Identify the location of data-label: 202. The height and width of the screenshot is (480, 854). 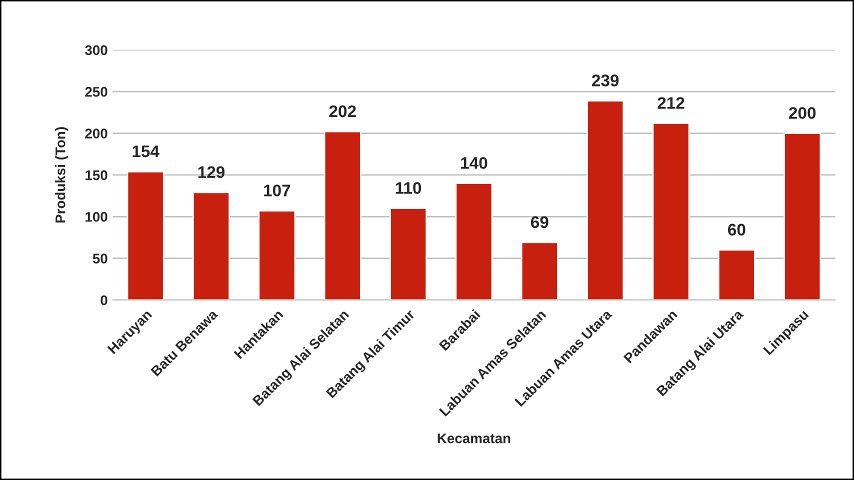
(342, 111).